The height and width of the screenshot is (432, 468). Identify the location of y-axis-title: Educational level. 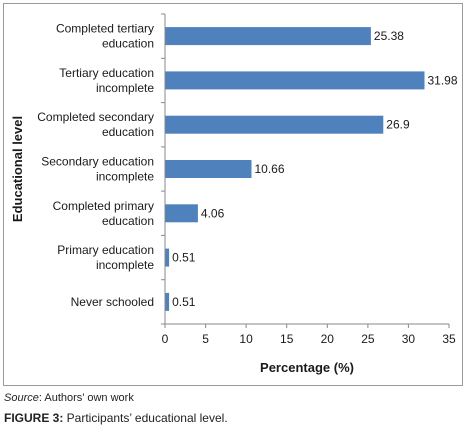
(17, 169).